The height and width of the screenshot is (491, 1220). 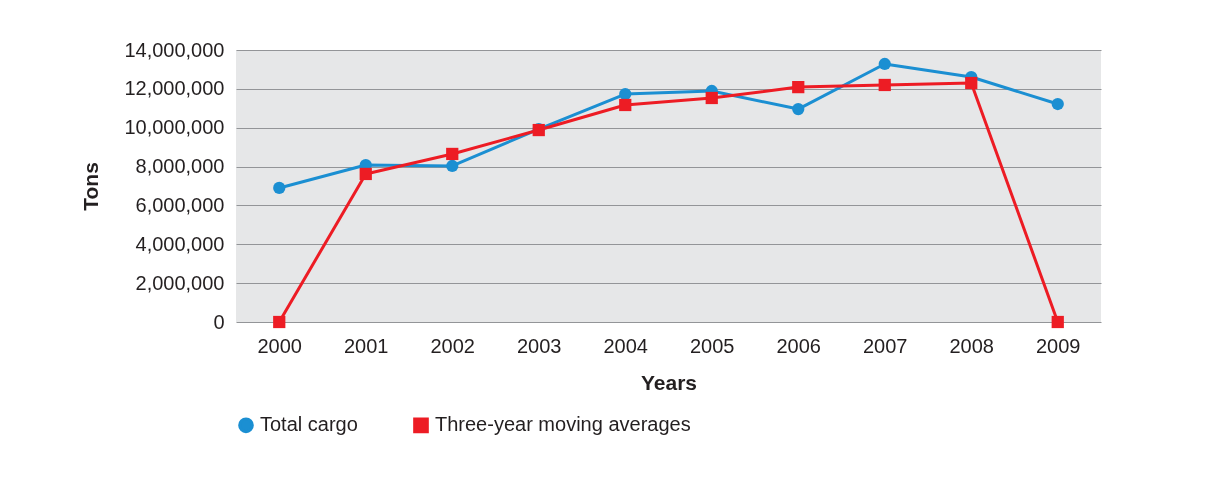 I want to click on legend-label: Total cargo, so click(x=309, y=424).